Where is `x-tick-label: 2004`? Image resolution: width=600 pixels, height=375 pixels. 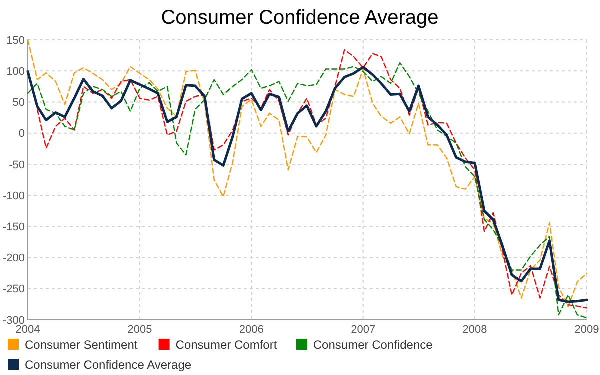
x-tick-label: 2004 is located at coordinates (28, 330).